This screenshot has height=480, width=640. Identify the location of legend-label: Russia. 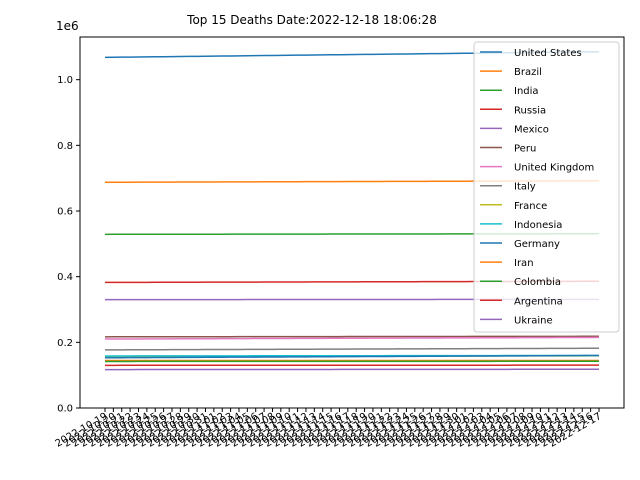
(530, 110).